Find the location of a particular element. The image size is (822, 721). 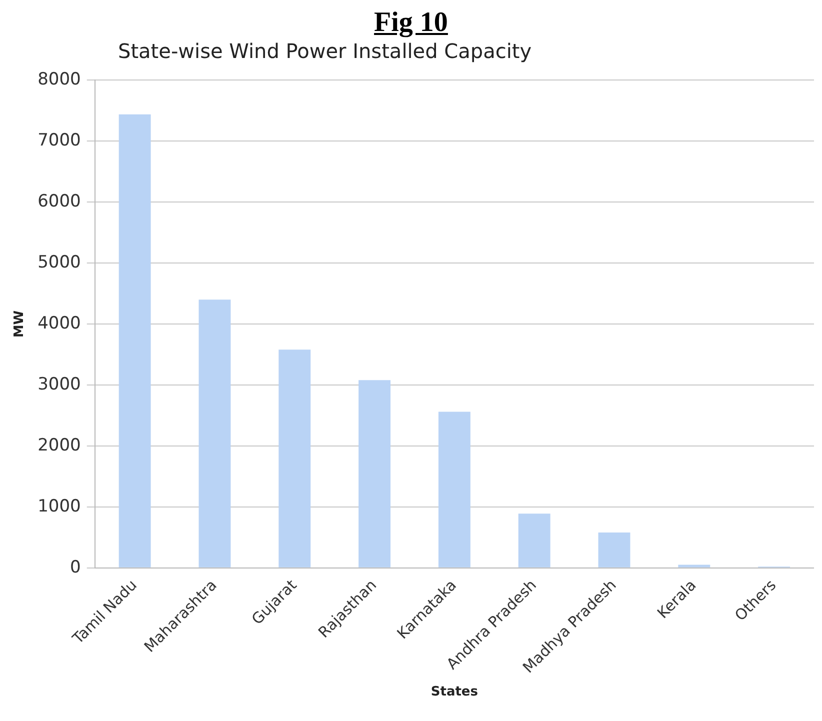

x-axis-title: States is located at coordinates (454, 692).